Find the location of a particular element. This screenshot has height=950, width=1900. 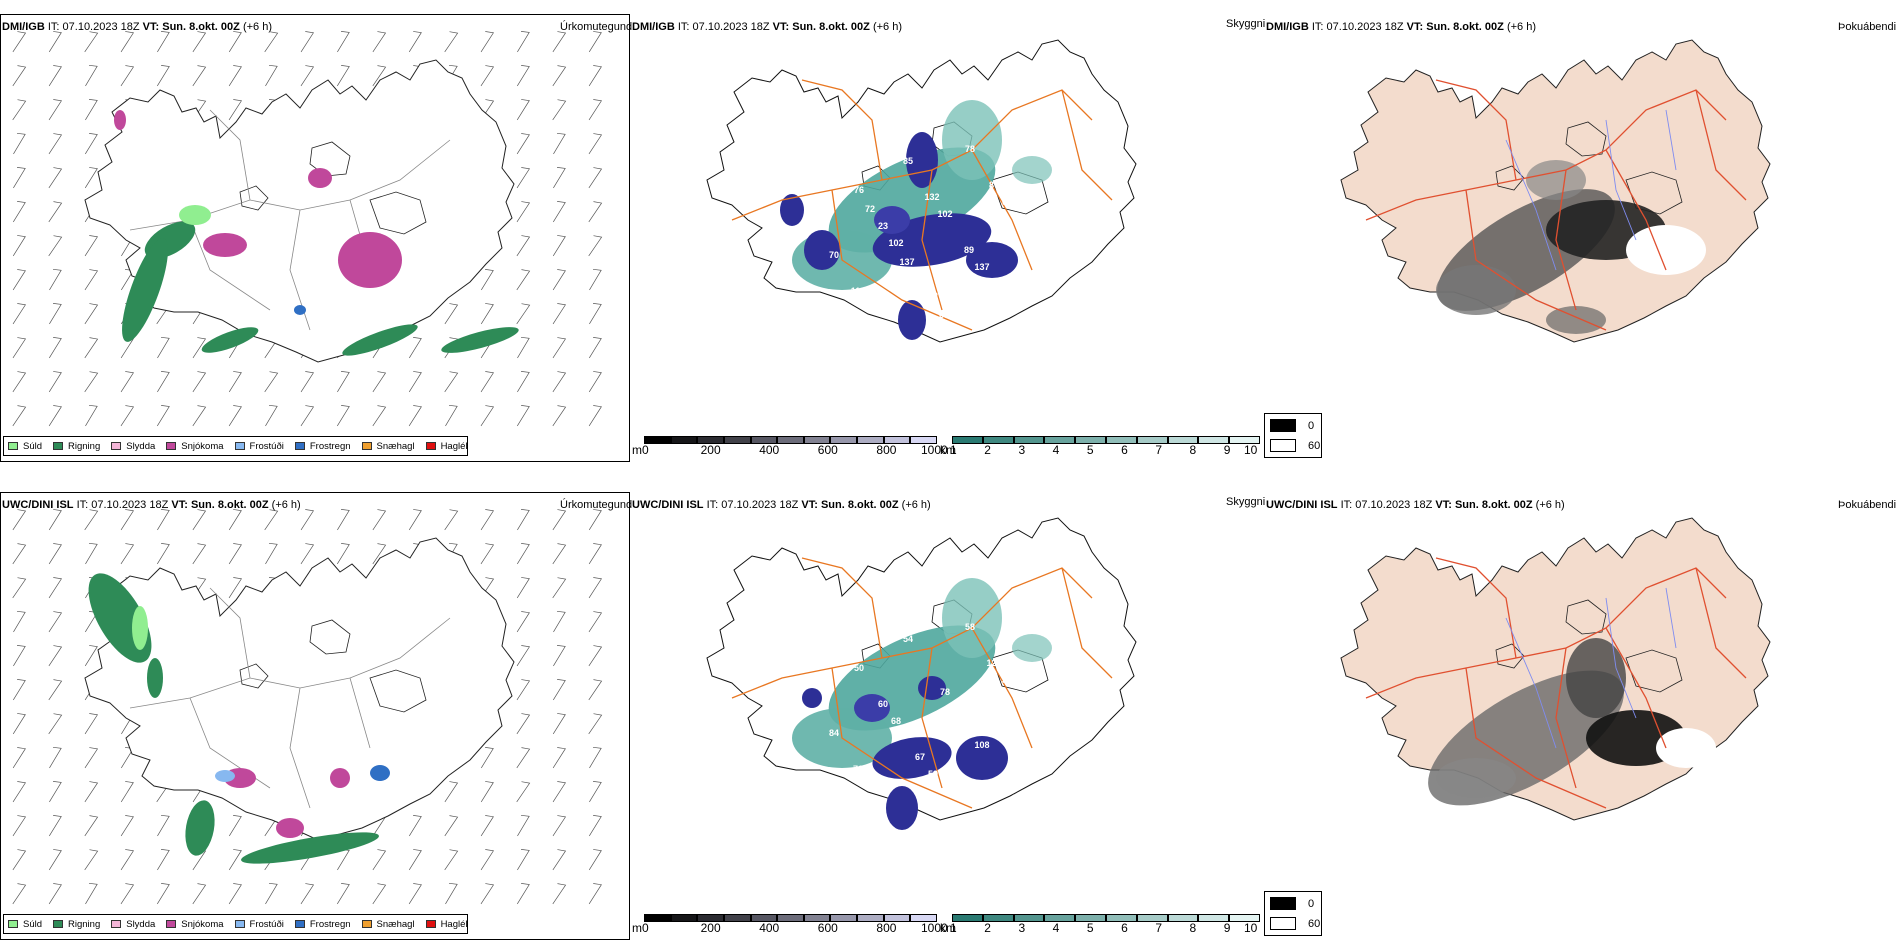

glacier-outline is located at coordinates (254, 198).